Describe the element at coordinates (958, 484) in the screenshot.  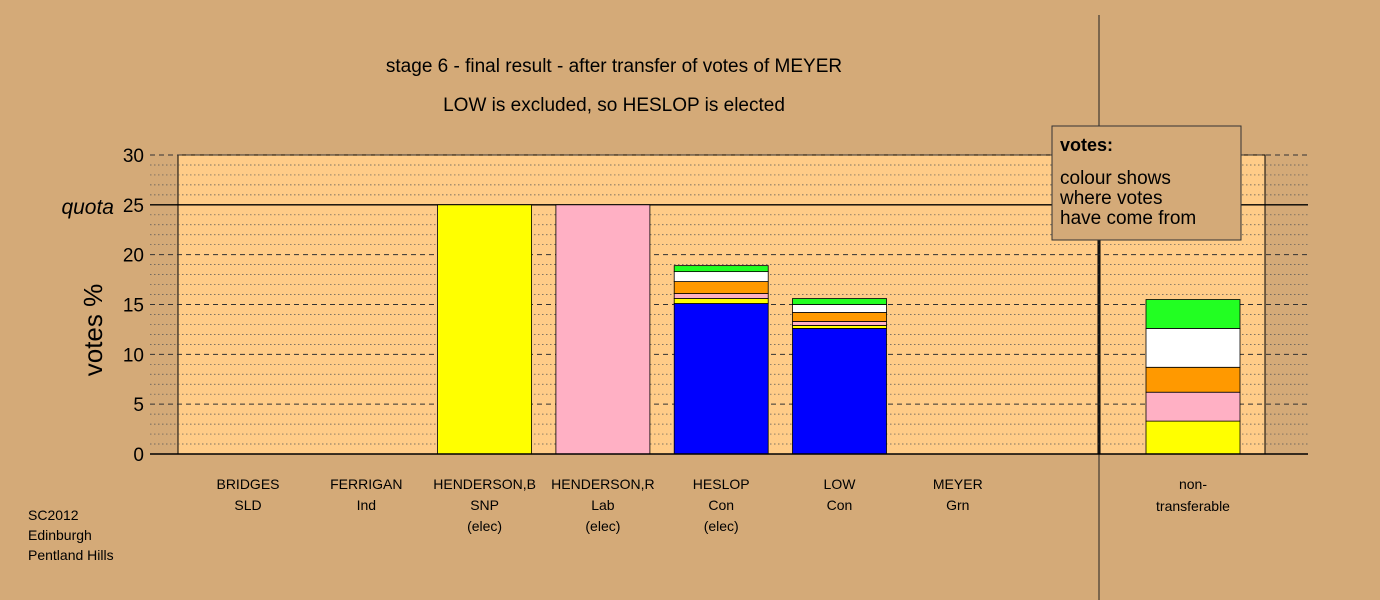
I see `x-tick-label: MEYER` at that location.